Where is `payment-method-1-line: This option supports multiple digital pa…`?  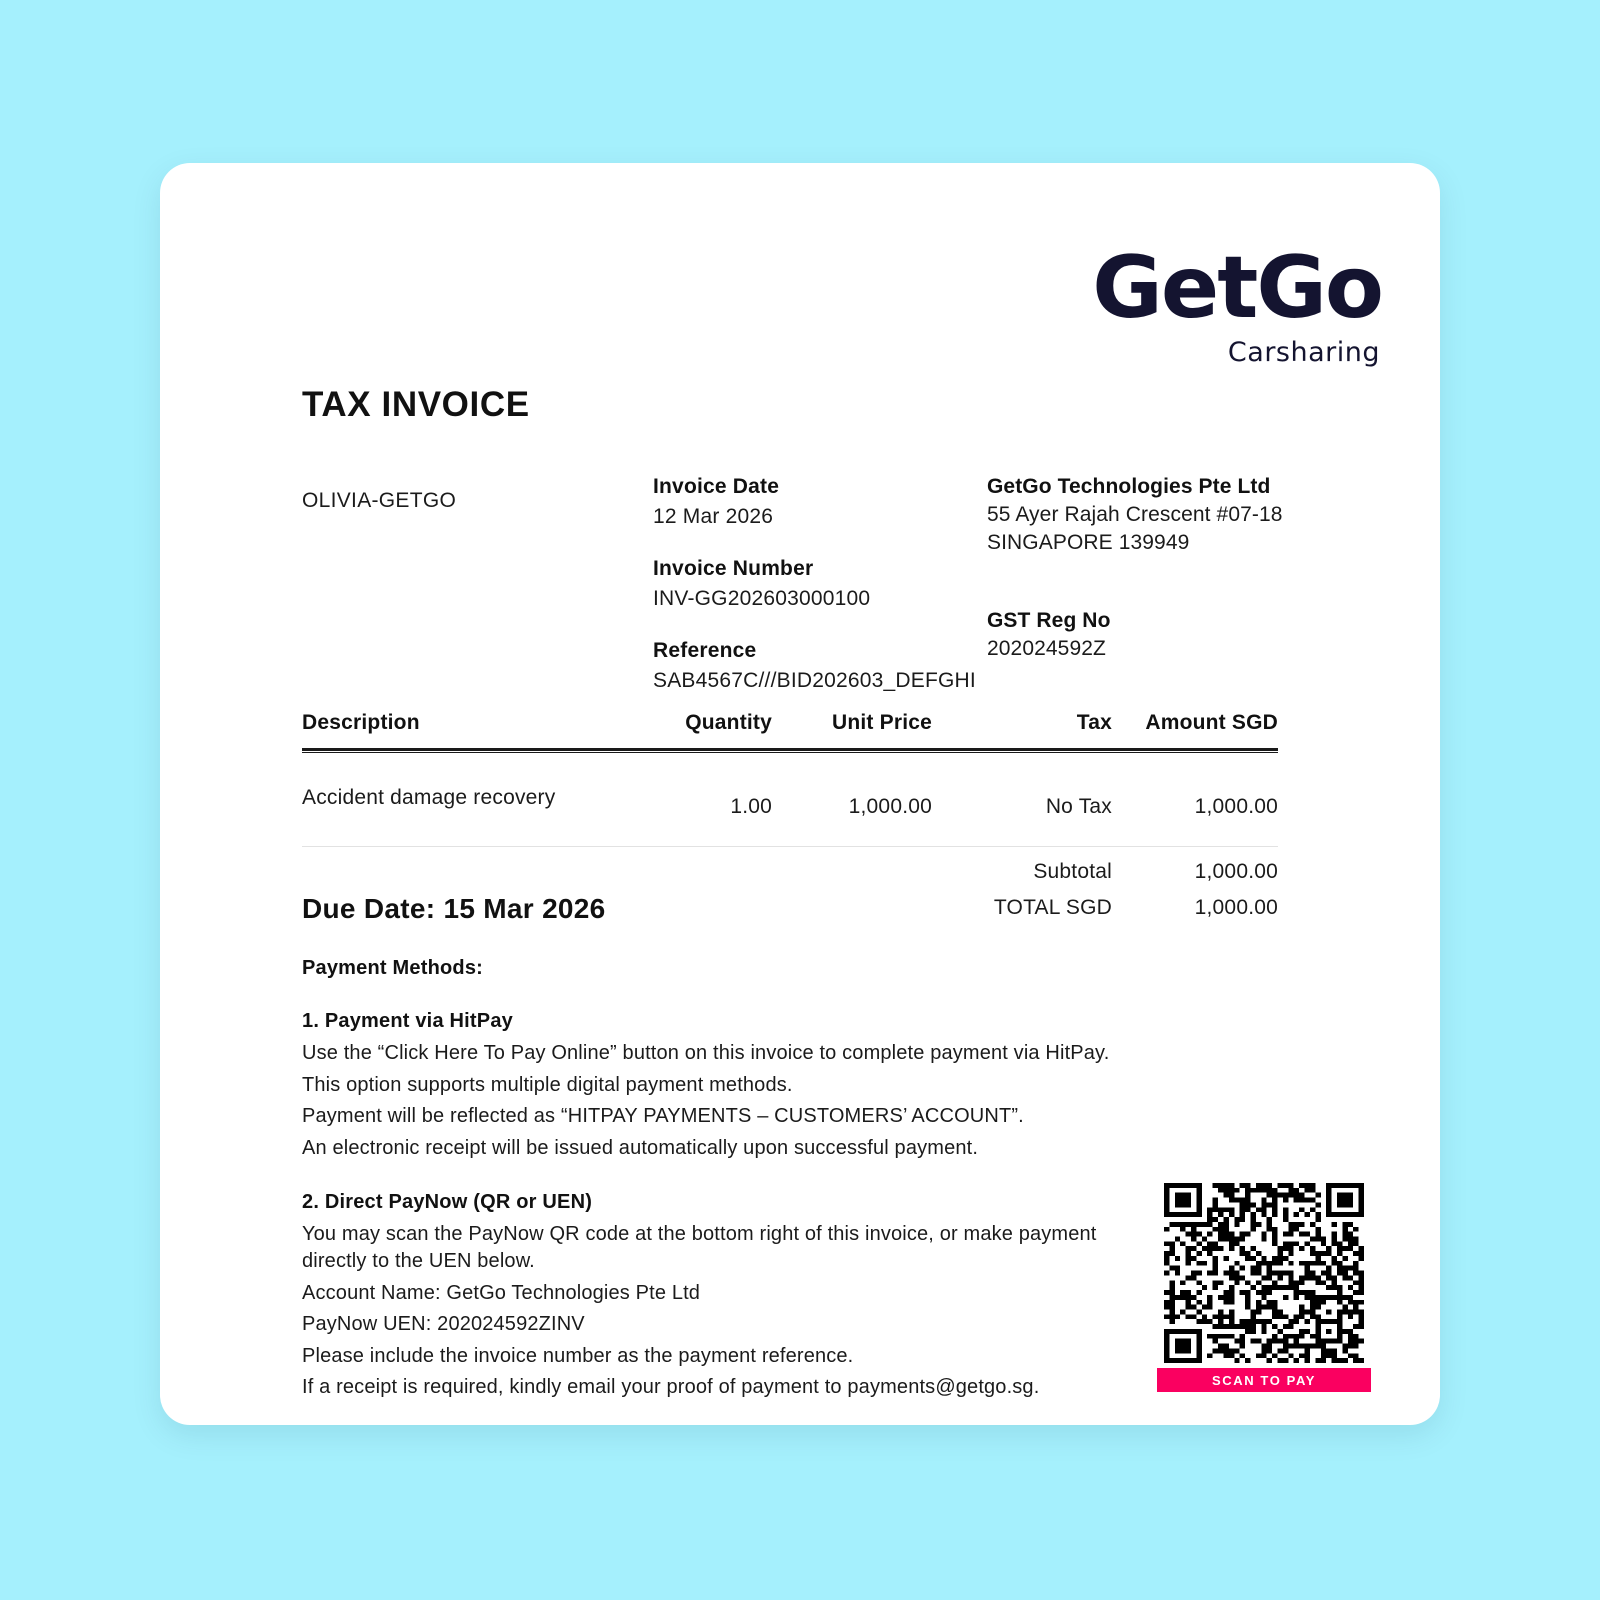 payment-method-1-line: This option supports multiple digital pa… is located at coordinates (547, 1084).